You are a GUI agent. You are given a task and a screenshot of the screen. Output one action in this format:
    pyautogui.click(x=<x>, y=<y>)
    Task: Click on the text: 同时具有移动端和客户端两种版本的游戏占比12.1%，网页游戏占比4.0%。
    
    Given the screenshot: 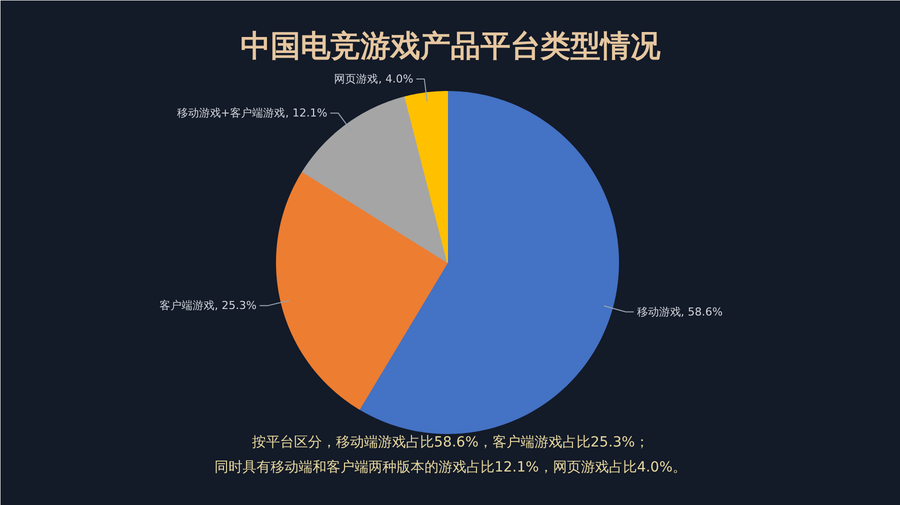 What is the action you would take?
    pyautogui.click(x=450, y=468)
    